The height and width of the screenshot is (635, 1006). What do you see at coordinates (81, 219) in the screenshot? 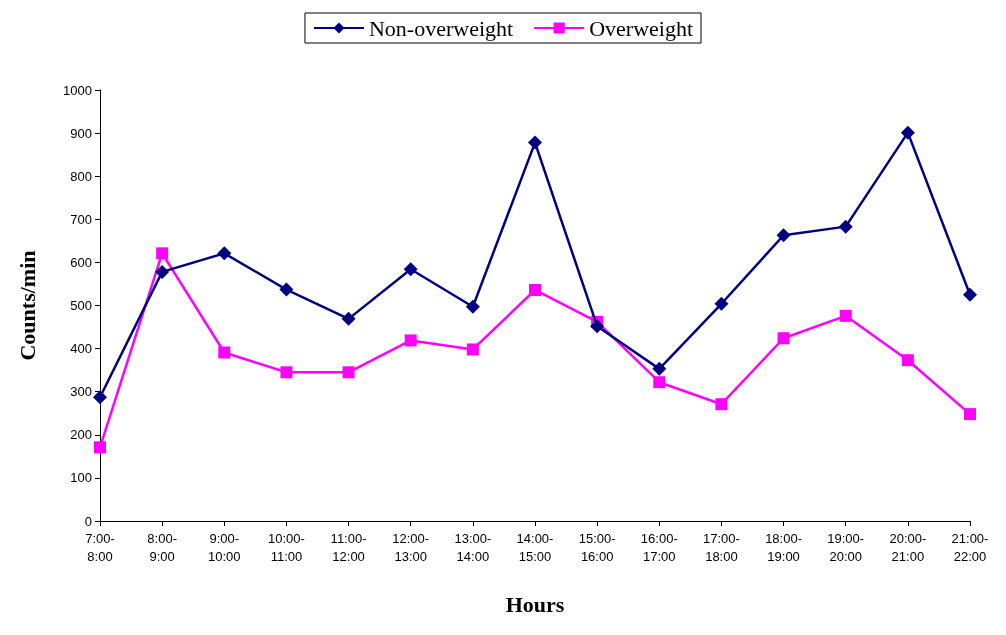
I see `y-tick-label: 700` at bounding box center [81, 219].